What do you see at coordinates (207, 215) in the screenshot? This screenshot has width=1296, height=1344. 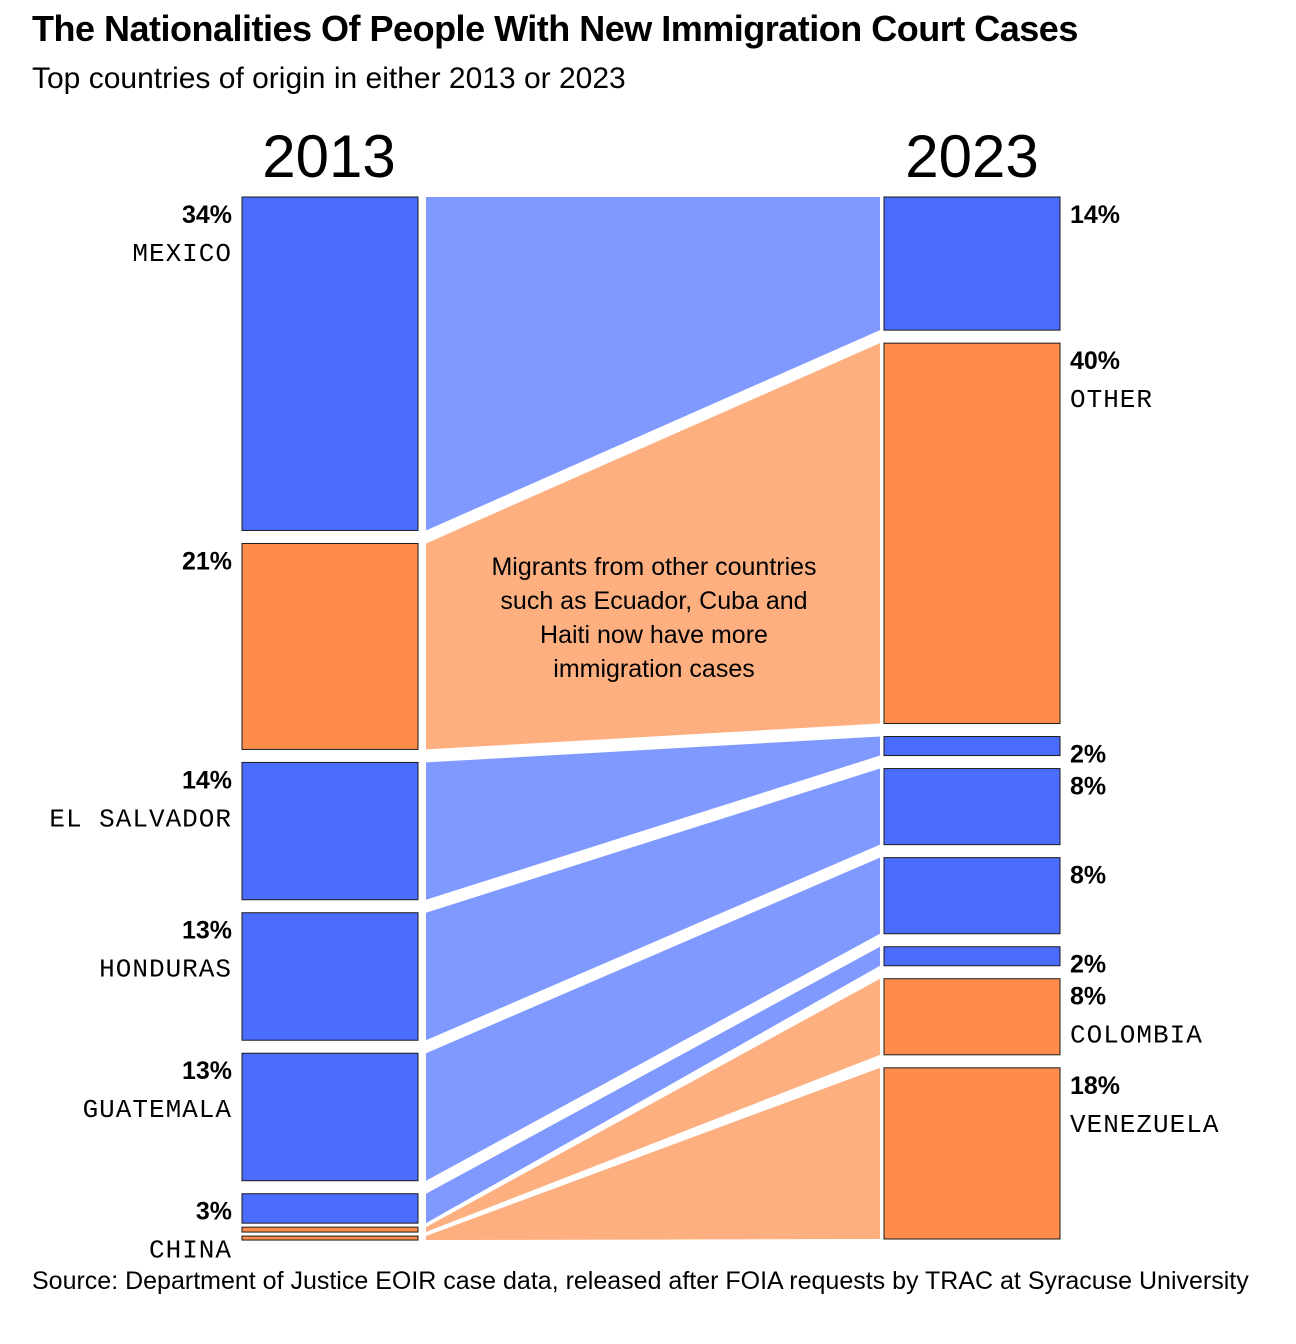 I see `pct-2013-mexico: 34%` at bounding box center [207, 215].